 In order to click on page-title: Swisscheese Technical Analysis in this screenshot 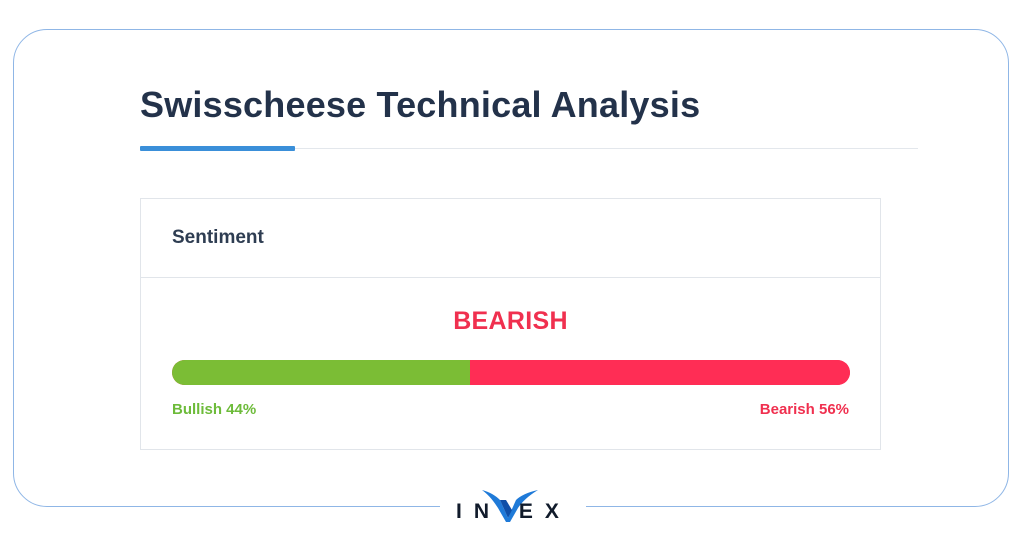, I will do `click(420, 104)`.